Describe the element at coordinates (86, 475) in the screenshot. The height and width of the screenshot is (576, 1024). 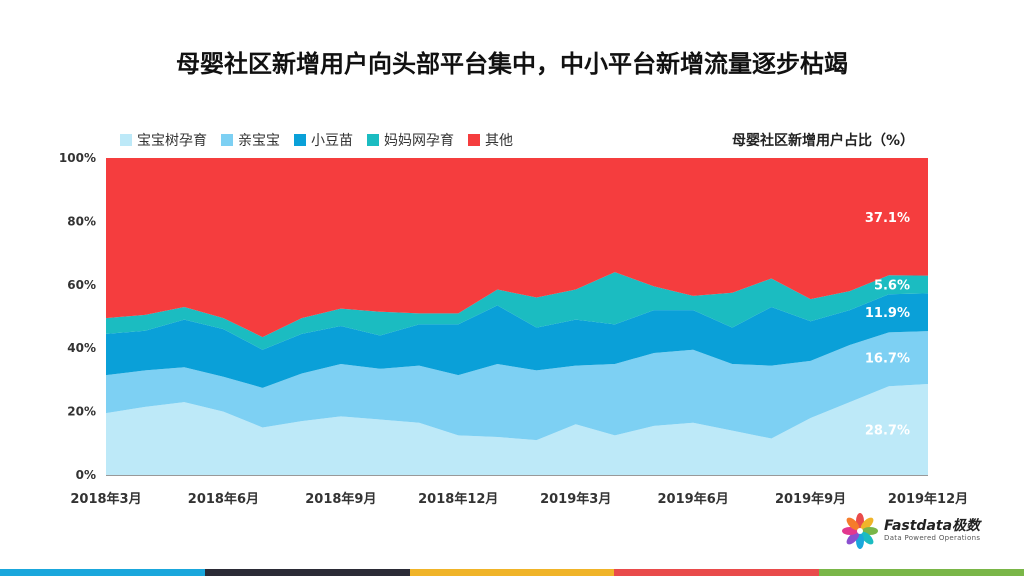
I see `y-tick-label: 0%` at that location.